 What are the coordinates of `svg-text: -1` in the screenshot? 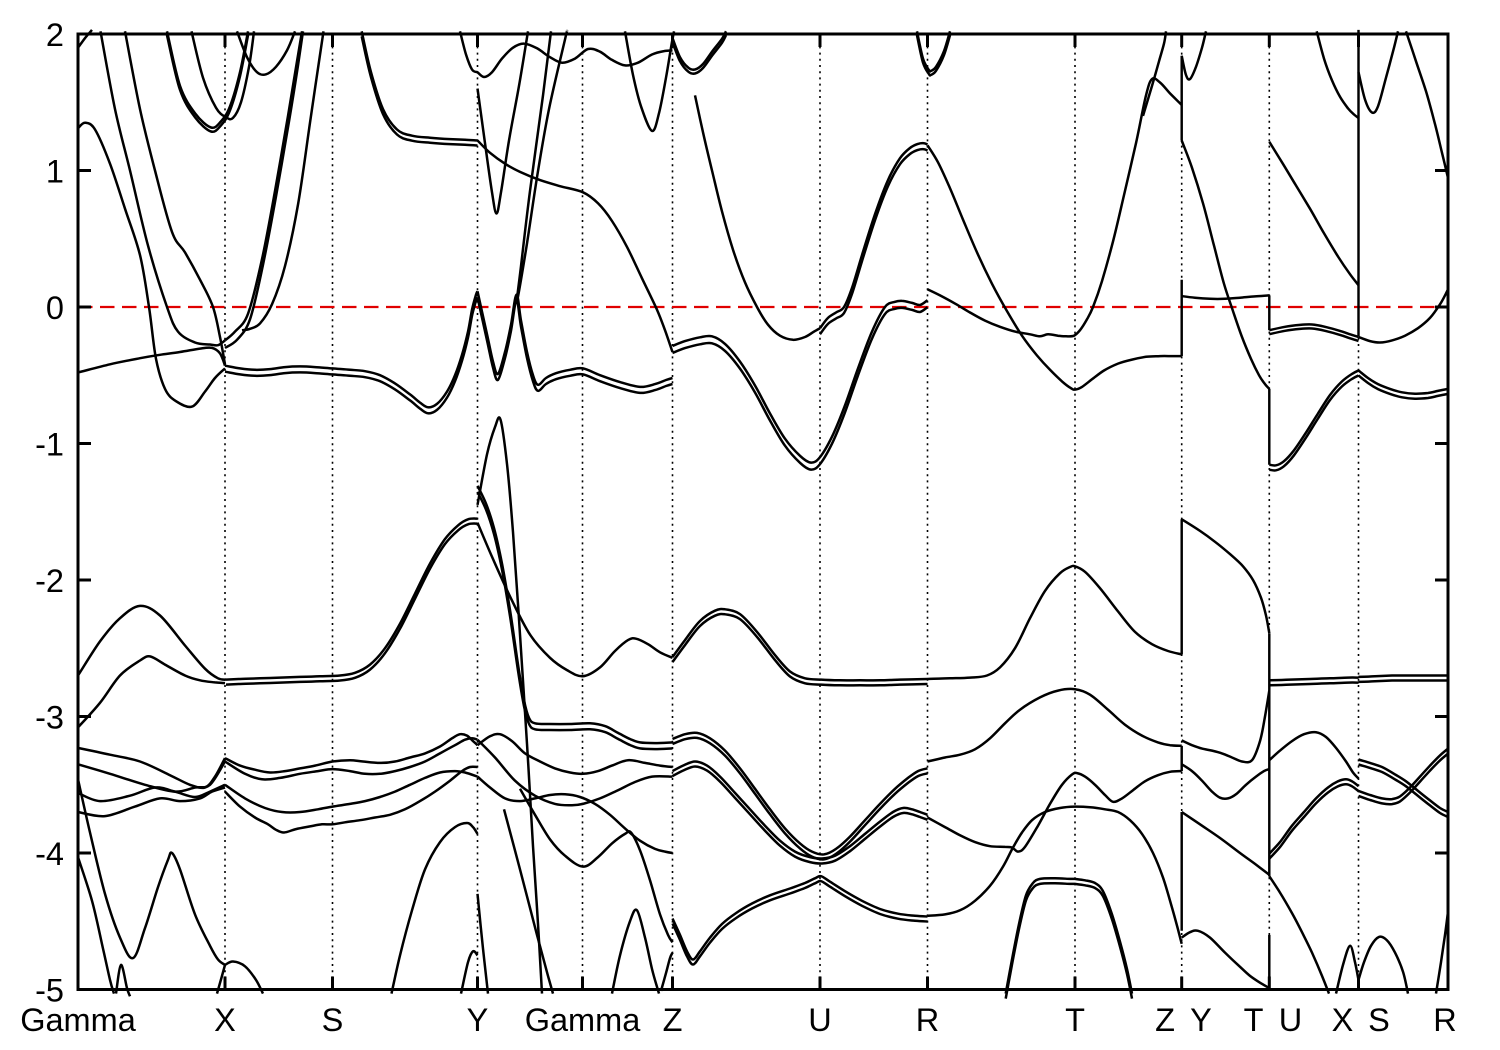 It's located at (49, 445).